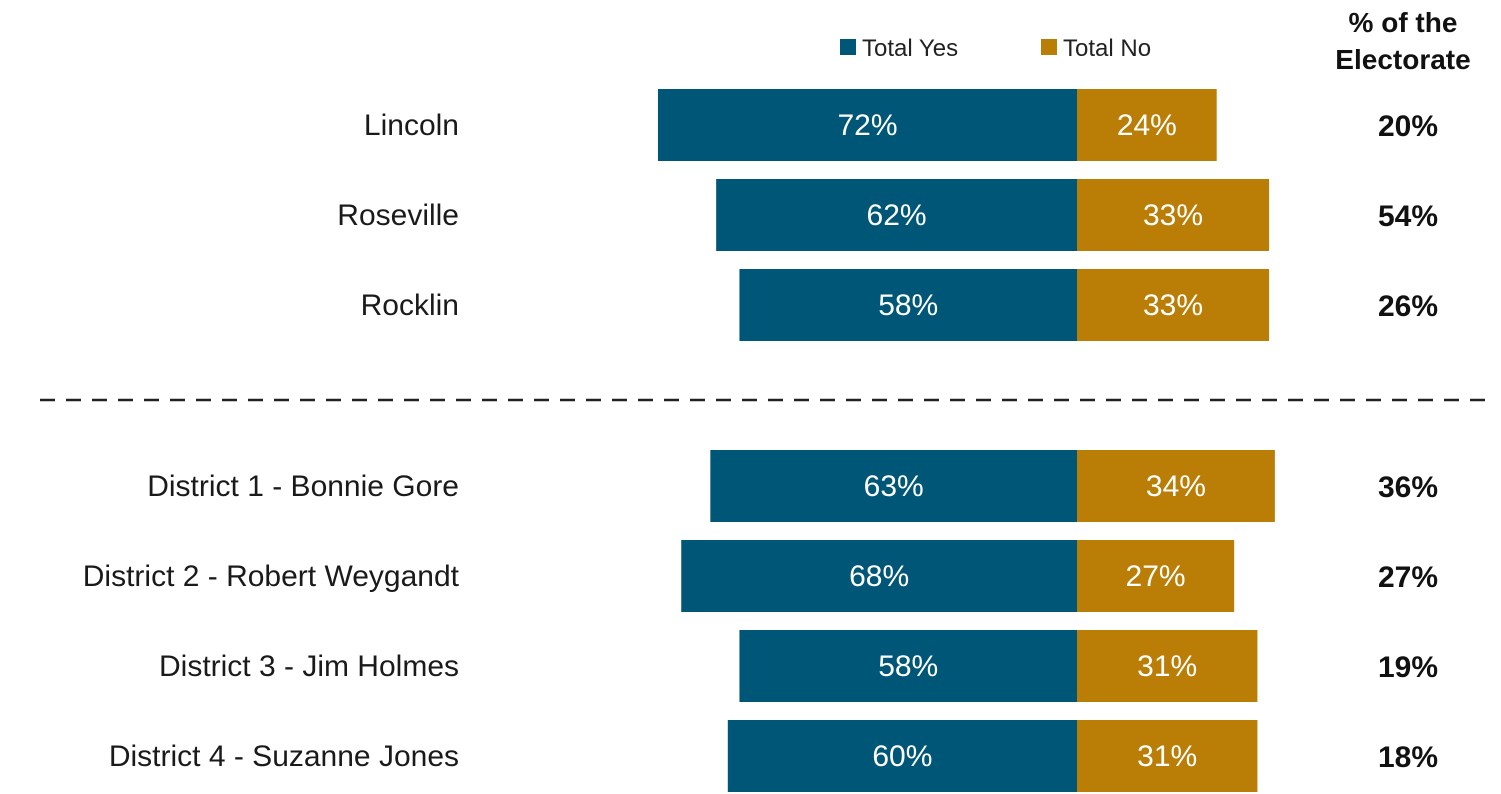 Image resolution: width=1501 pixels, height=794 pixels. What do you see at coordinates (1402, 59) in the screenshot?
I see `electorate-header-line2: Electorate` at bounding box center [1402, 59].